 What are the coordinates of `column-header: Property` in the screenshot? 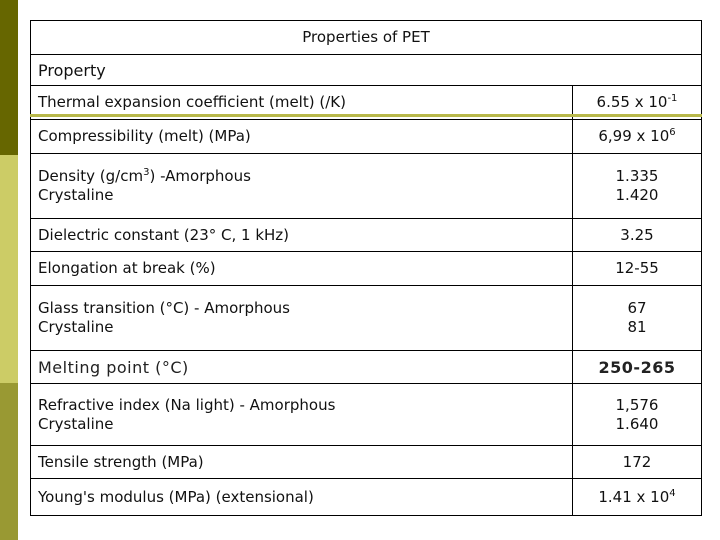 It's located at (366, 70).